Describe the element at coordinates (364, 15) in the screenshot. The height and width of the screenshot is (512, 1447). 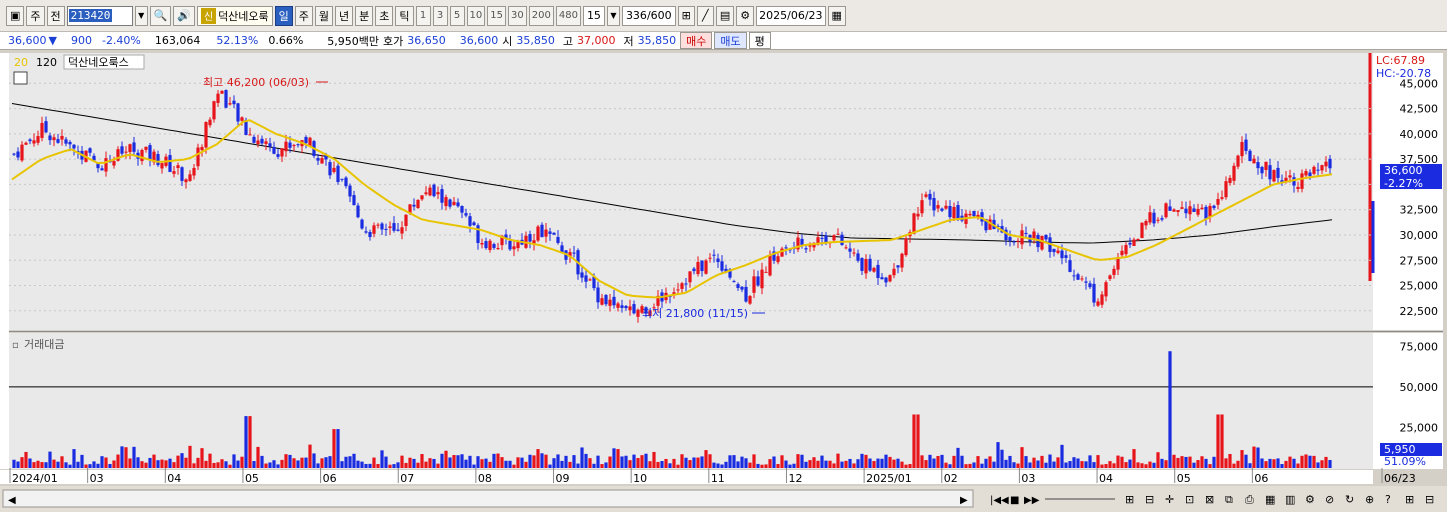
I see `period-minute-tab: 분` at that location.